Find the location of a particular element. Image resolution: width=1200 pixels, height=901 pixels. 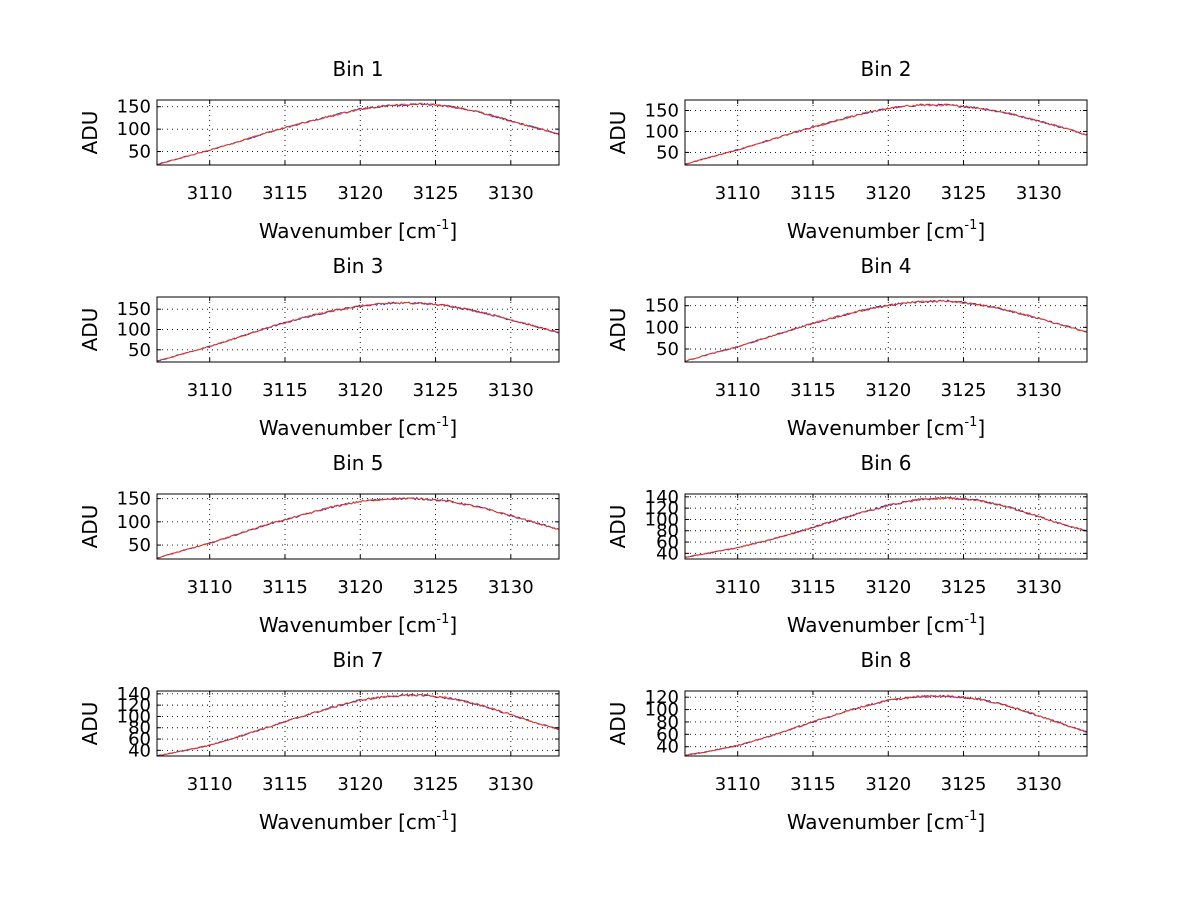

subplot-title: Bin 2 is located at coordinates (885, 69).